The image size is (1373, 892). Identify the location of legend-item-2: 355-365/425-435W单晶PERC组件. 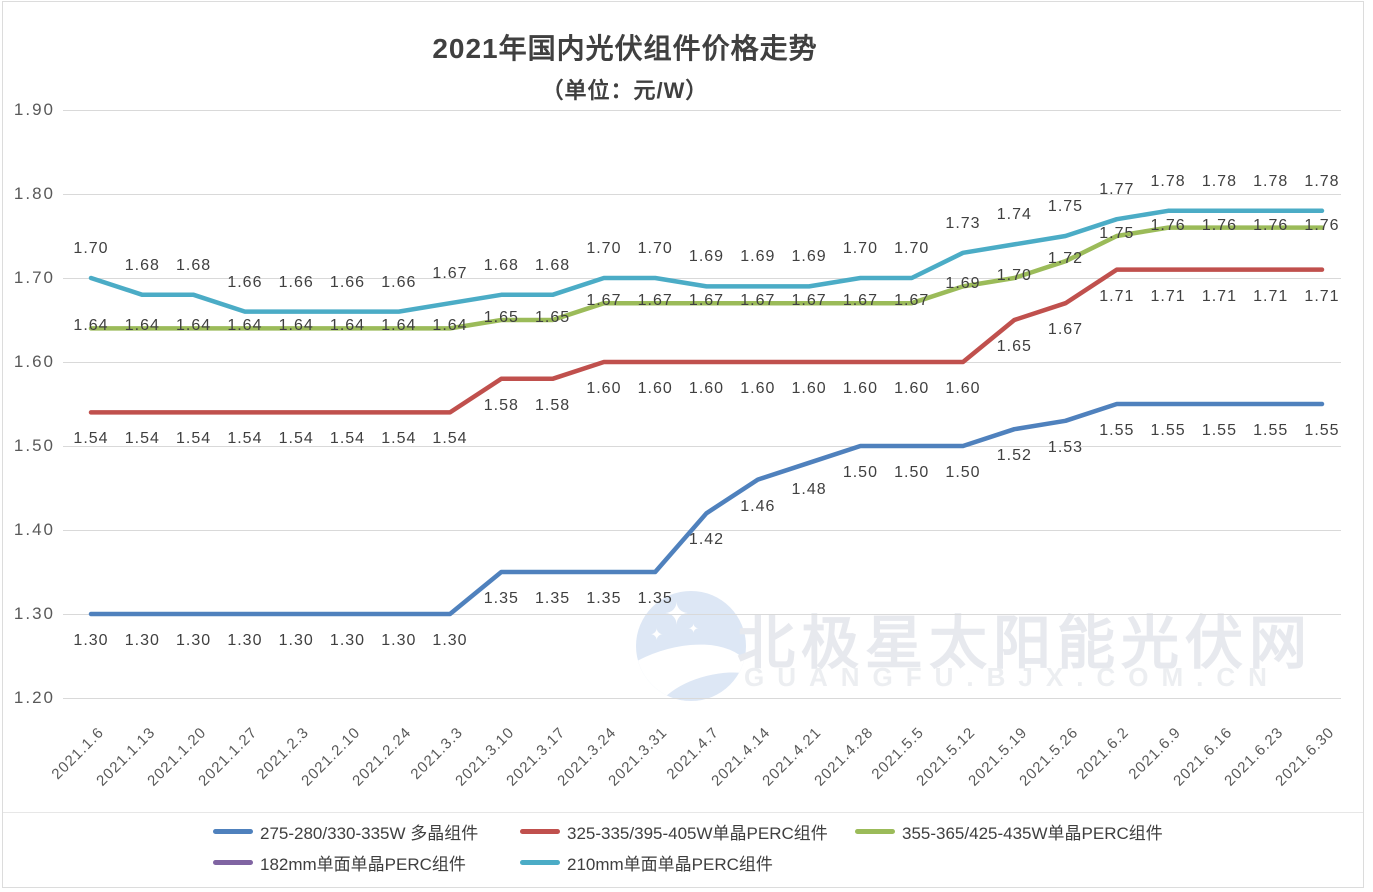
(1065, 831).